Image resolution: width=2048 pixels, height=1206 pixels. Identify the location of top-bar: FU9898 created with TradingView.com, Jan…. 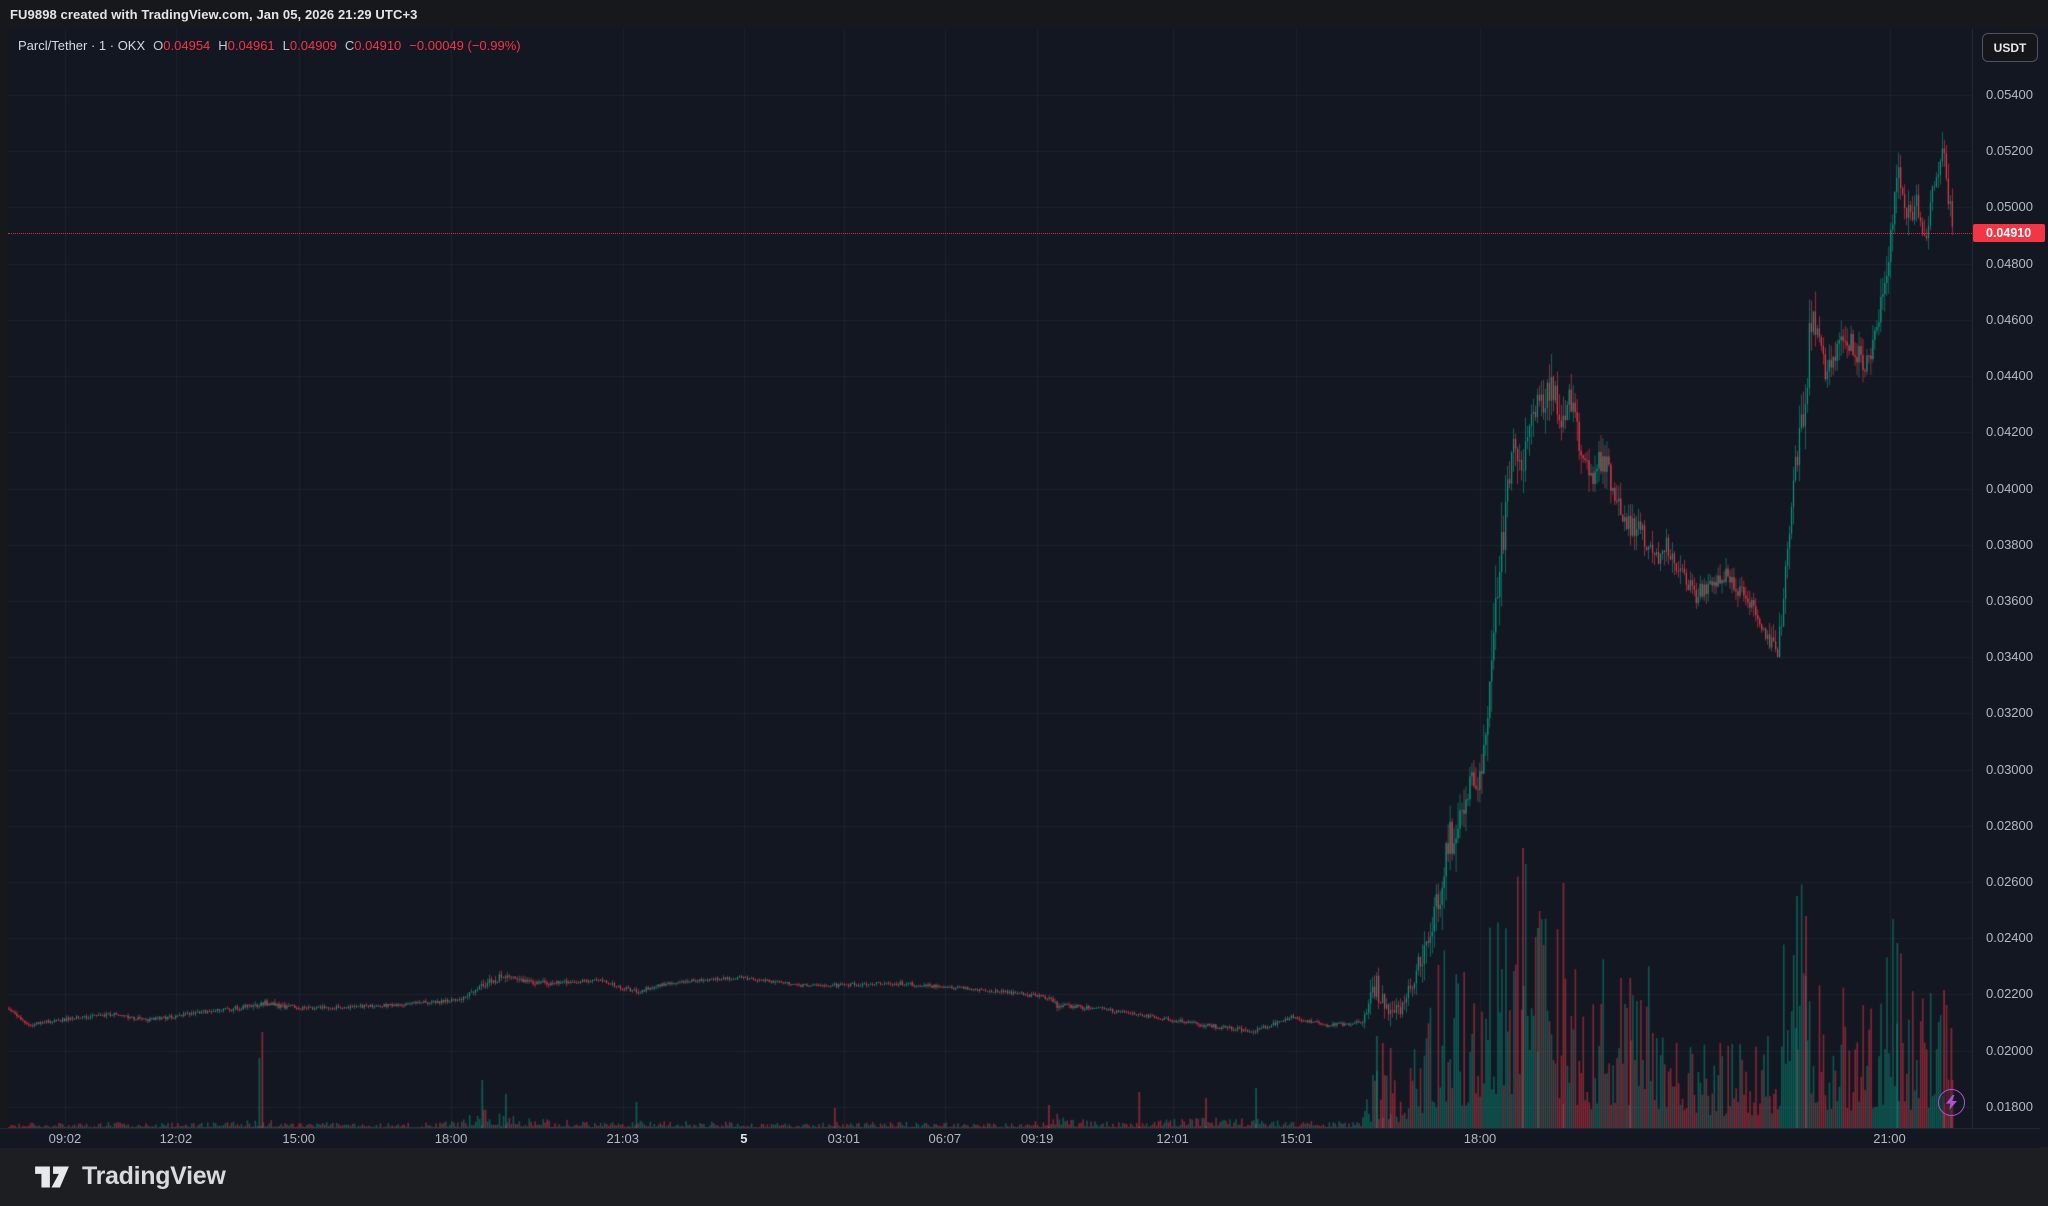
(1024, 14).